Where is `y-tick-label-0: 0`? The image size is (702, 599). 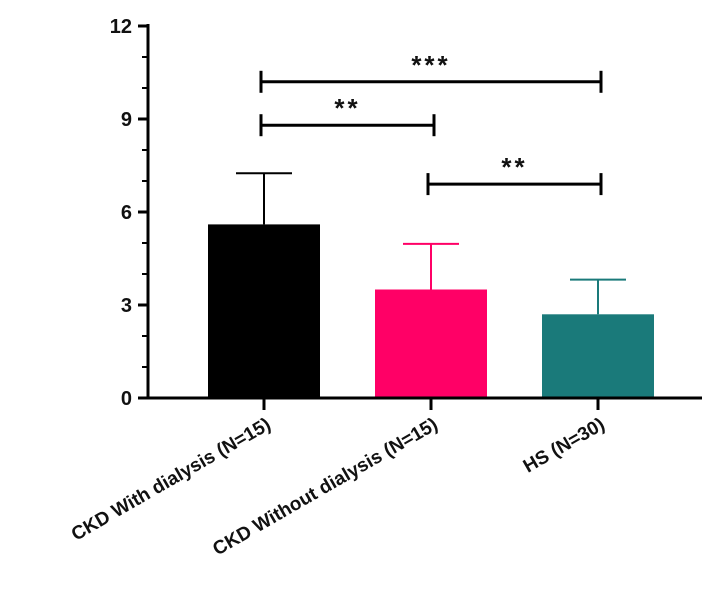
y-tick-label-0: 0 is located at coordinates (126, 399).